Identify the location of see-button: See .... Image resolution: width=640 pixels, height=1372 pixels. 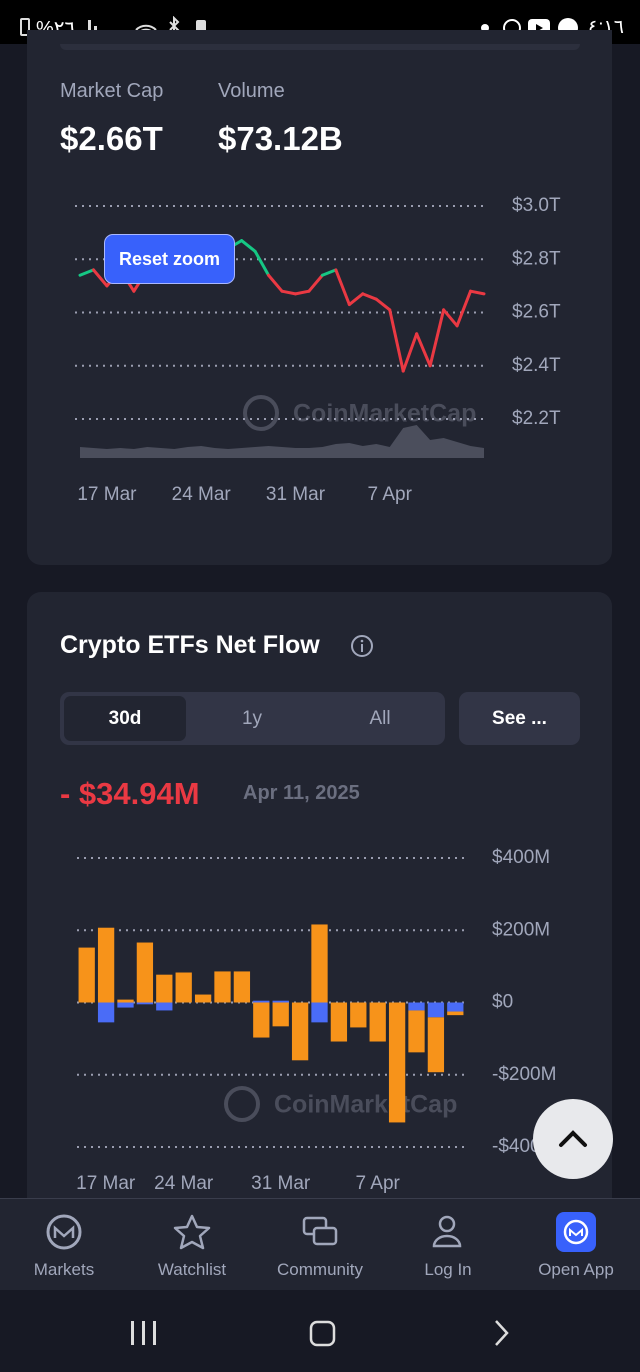
(519, 718).